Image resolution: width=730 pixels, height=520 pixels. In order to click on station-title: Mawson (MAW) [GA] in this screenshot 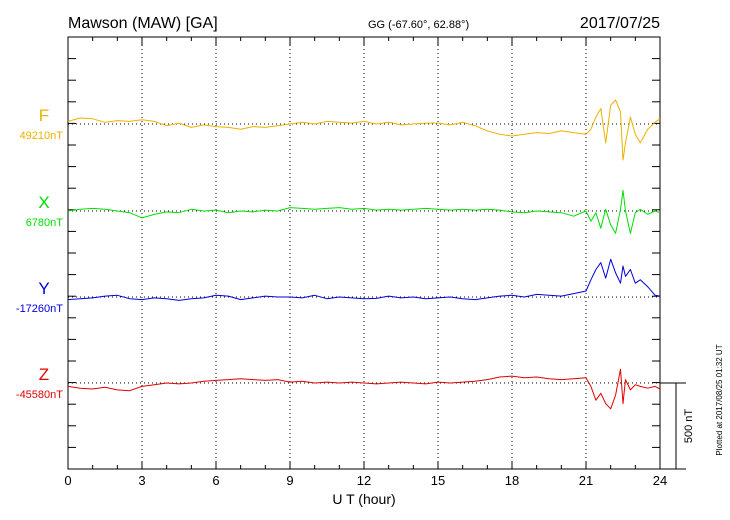, I will do `click(143, 23)`.